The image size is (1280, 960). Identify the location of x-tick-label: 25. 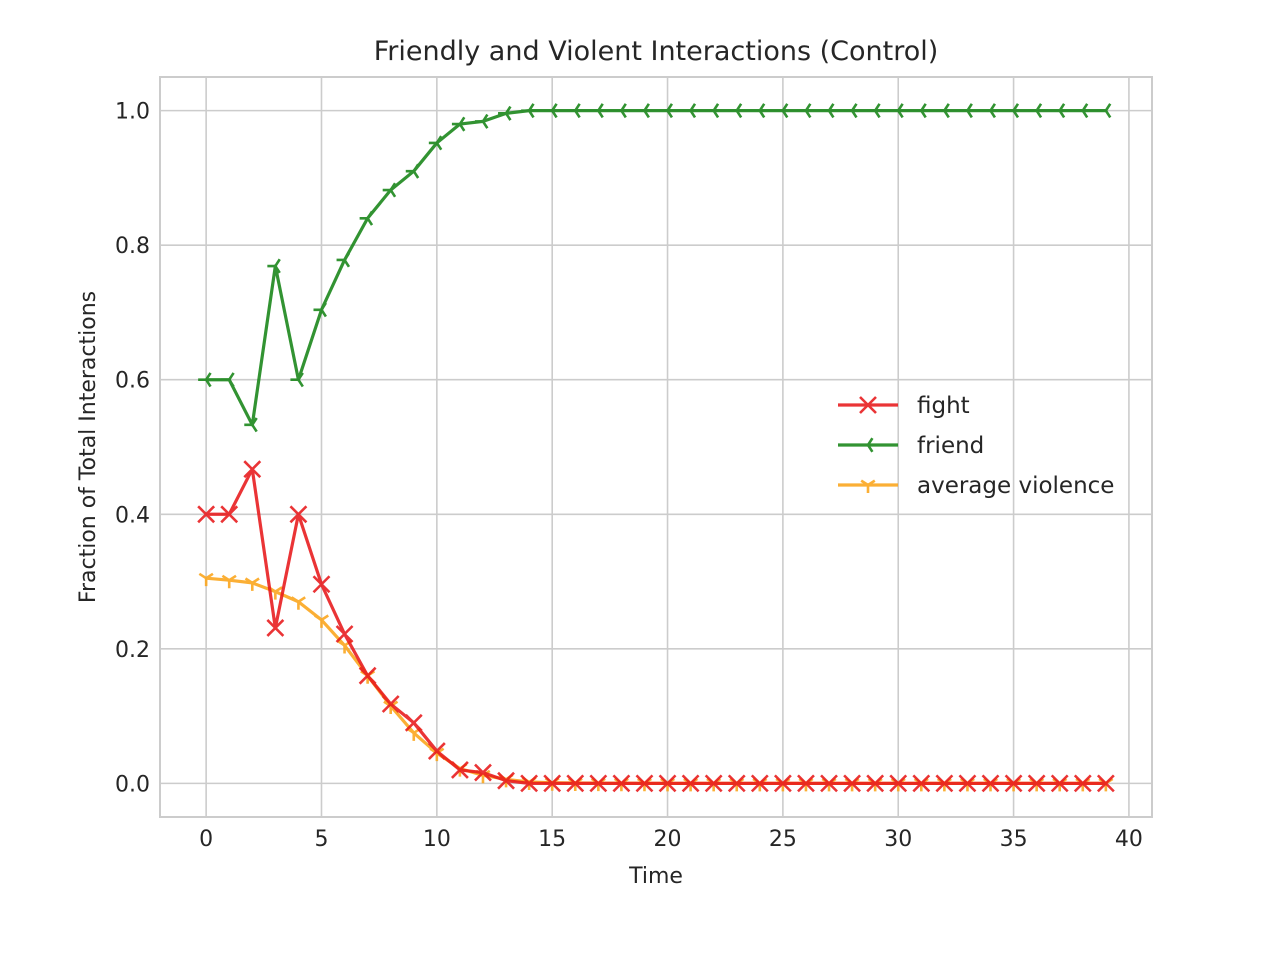
(783, 839).